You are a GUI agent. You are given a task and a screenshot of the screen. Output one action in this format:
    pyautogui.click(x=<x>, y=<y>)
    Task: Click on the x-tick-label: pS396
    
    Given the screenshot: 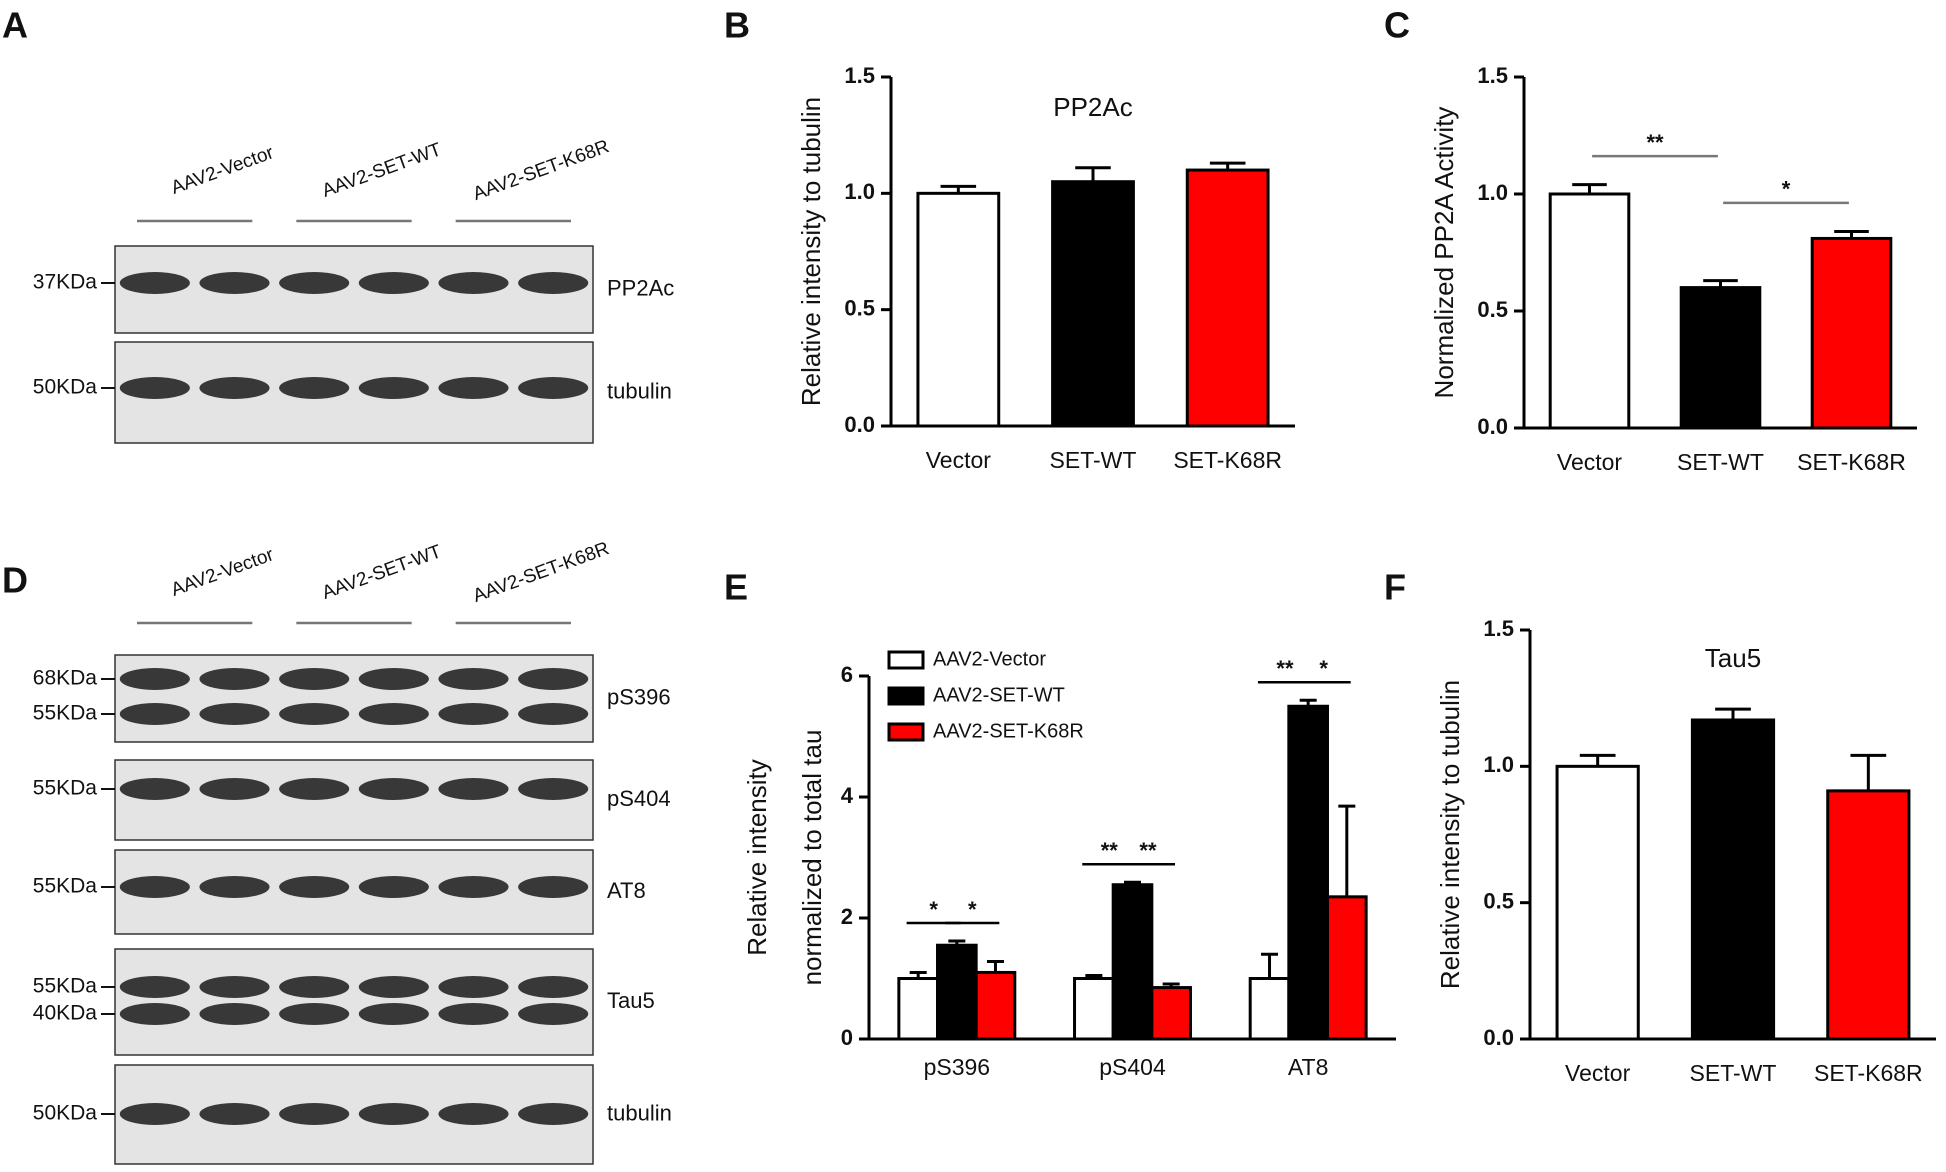 What is the action you would take?
    pyautogui.click(x=957, y=1067)
    